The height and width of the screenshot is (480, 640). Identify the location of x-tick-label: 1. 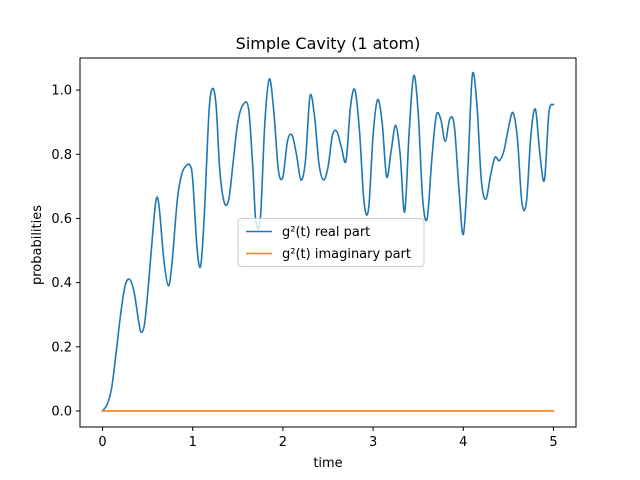
(193, 442).